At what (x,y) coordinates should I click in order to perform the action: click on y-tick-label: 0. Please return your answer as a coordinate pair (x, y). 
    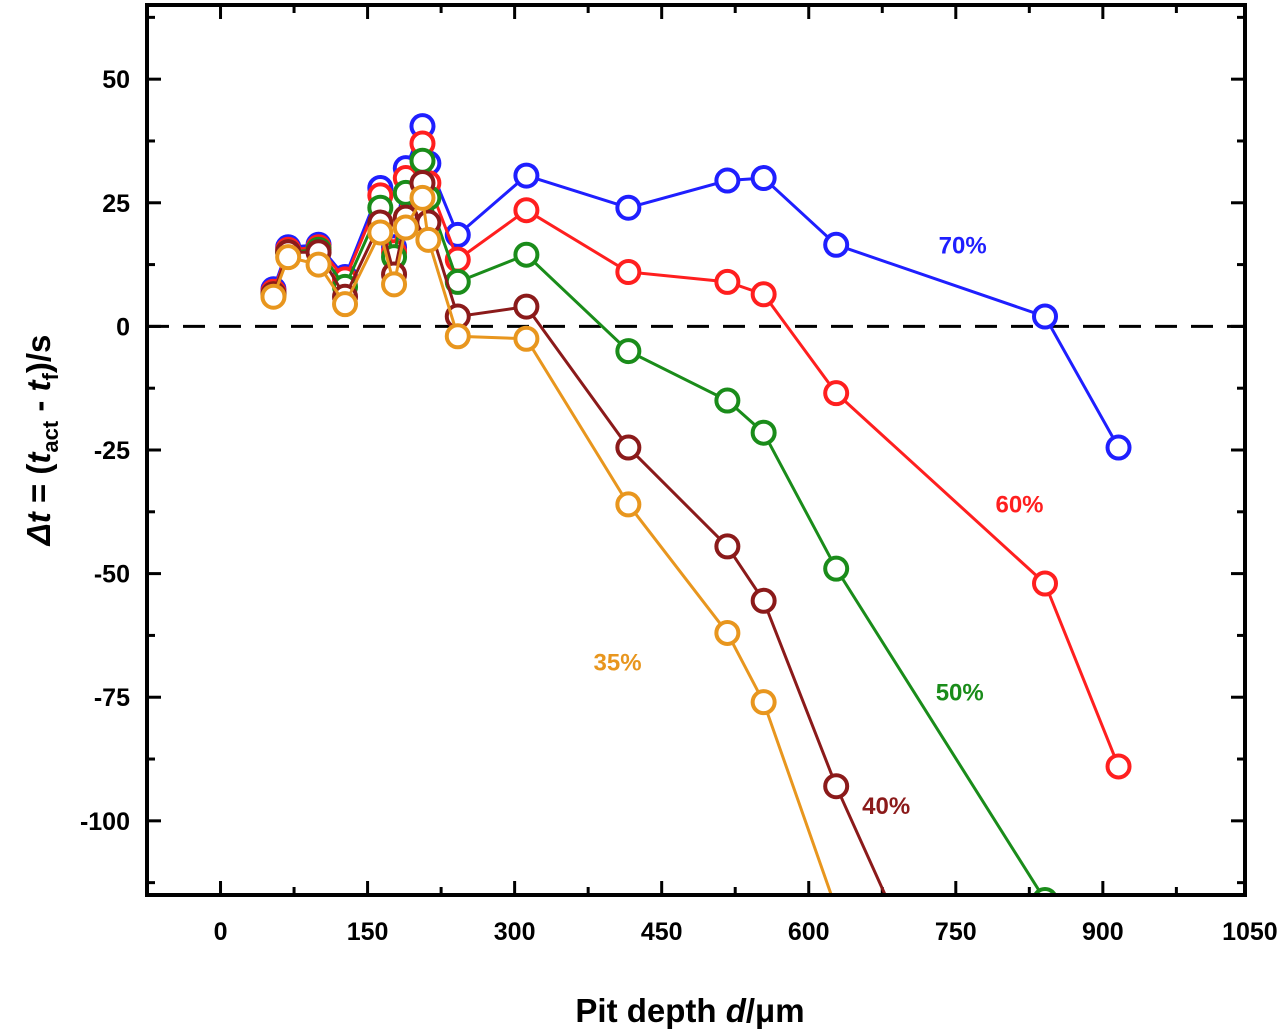
    Looking at the image, I should click on (123, 327).